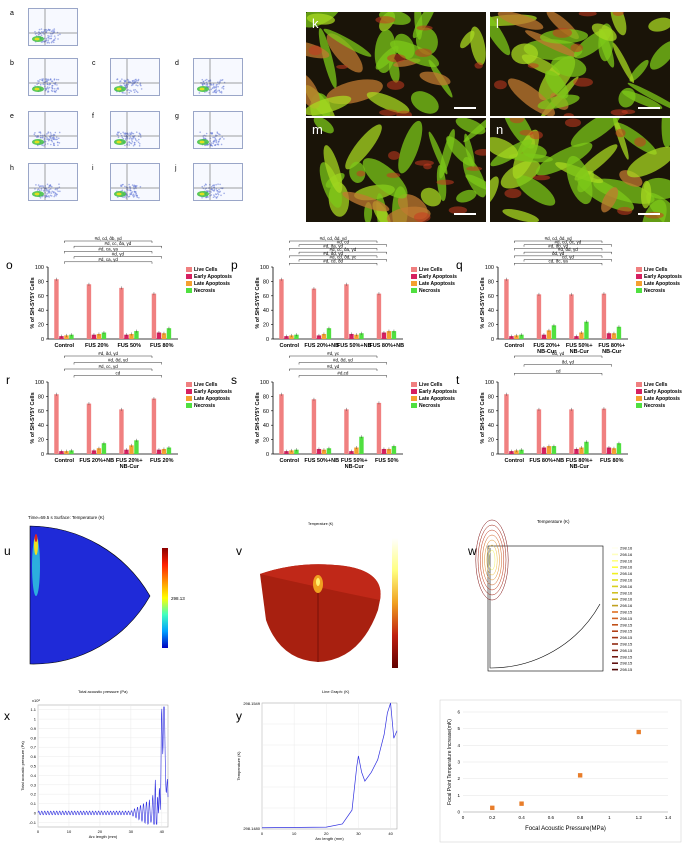  Describe the element at coordinates (317, 129) in the screenshot. I see `micrograph-panel-label: m` at that location.